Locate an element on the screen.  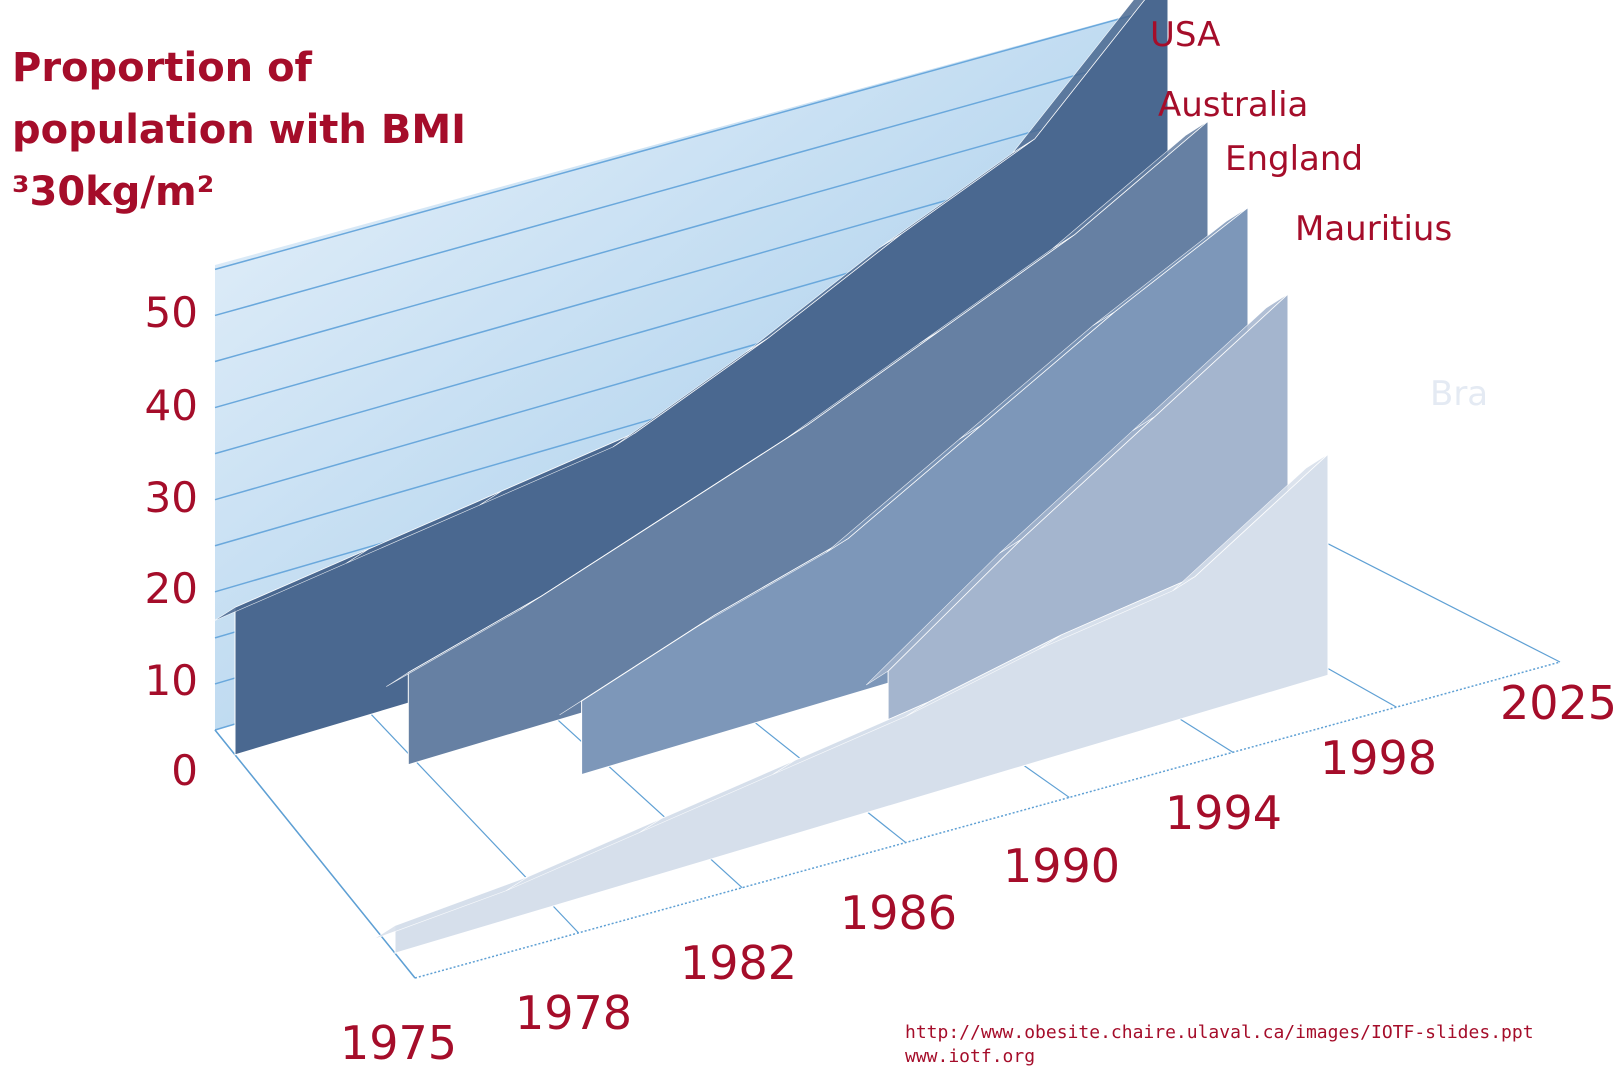
series-top-england is located at coordinates (1170, 266).